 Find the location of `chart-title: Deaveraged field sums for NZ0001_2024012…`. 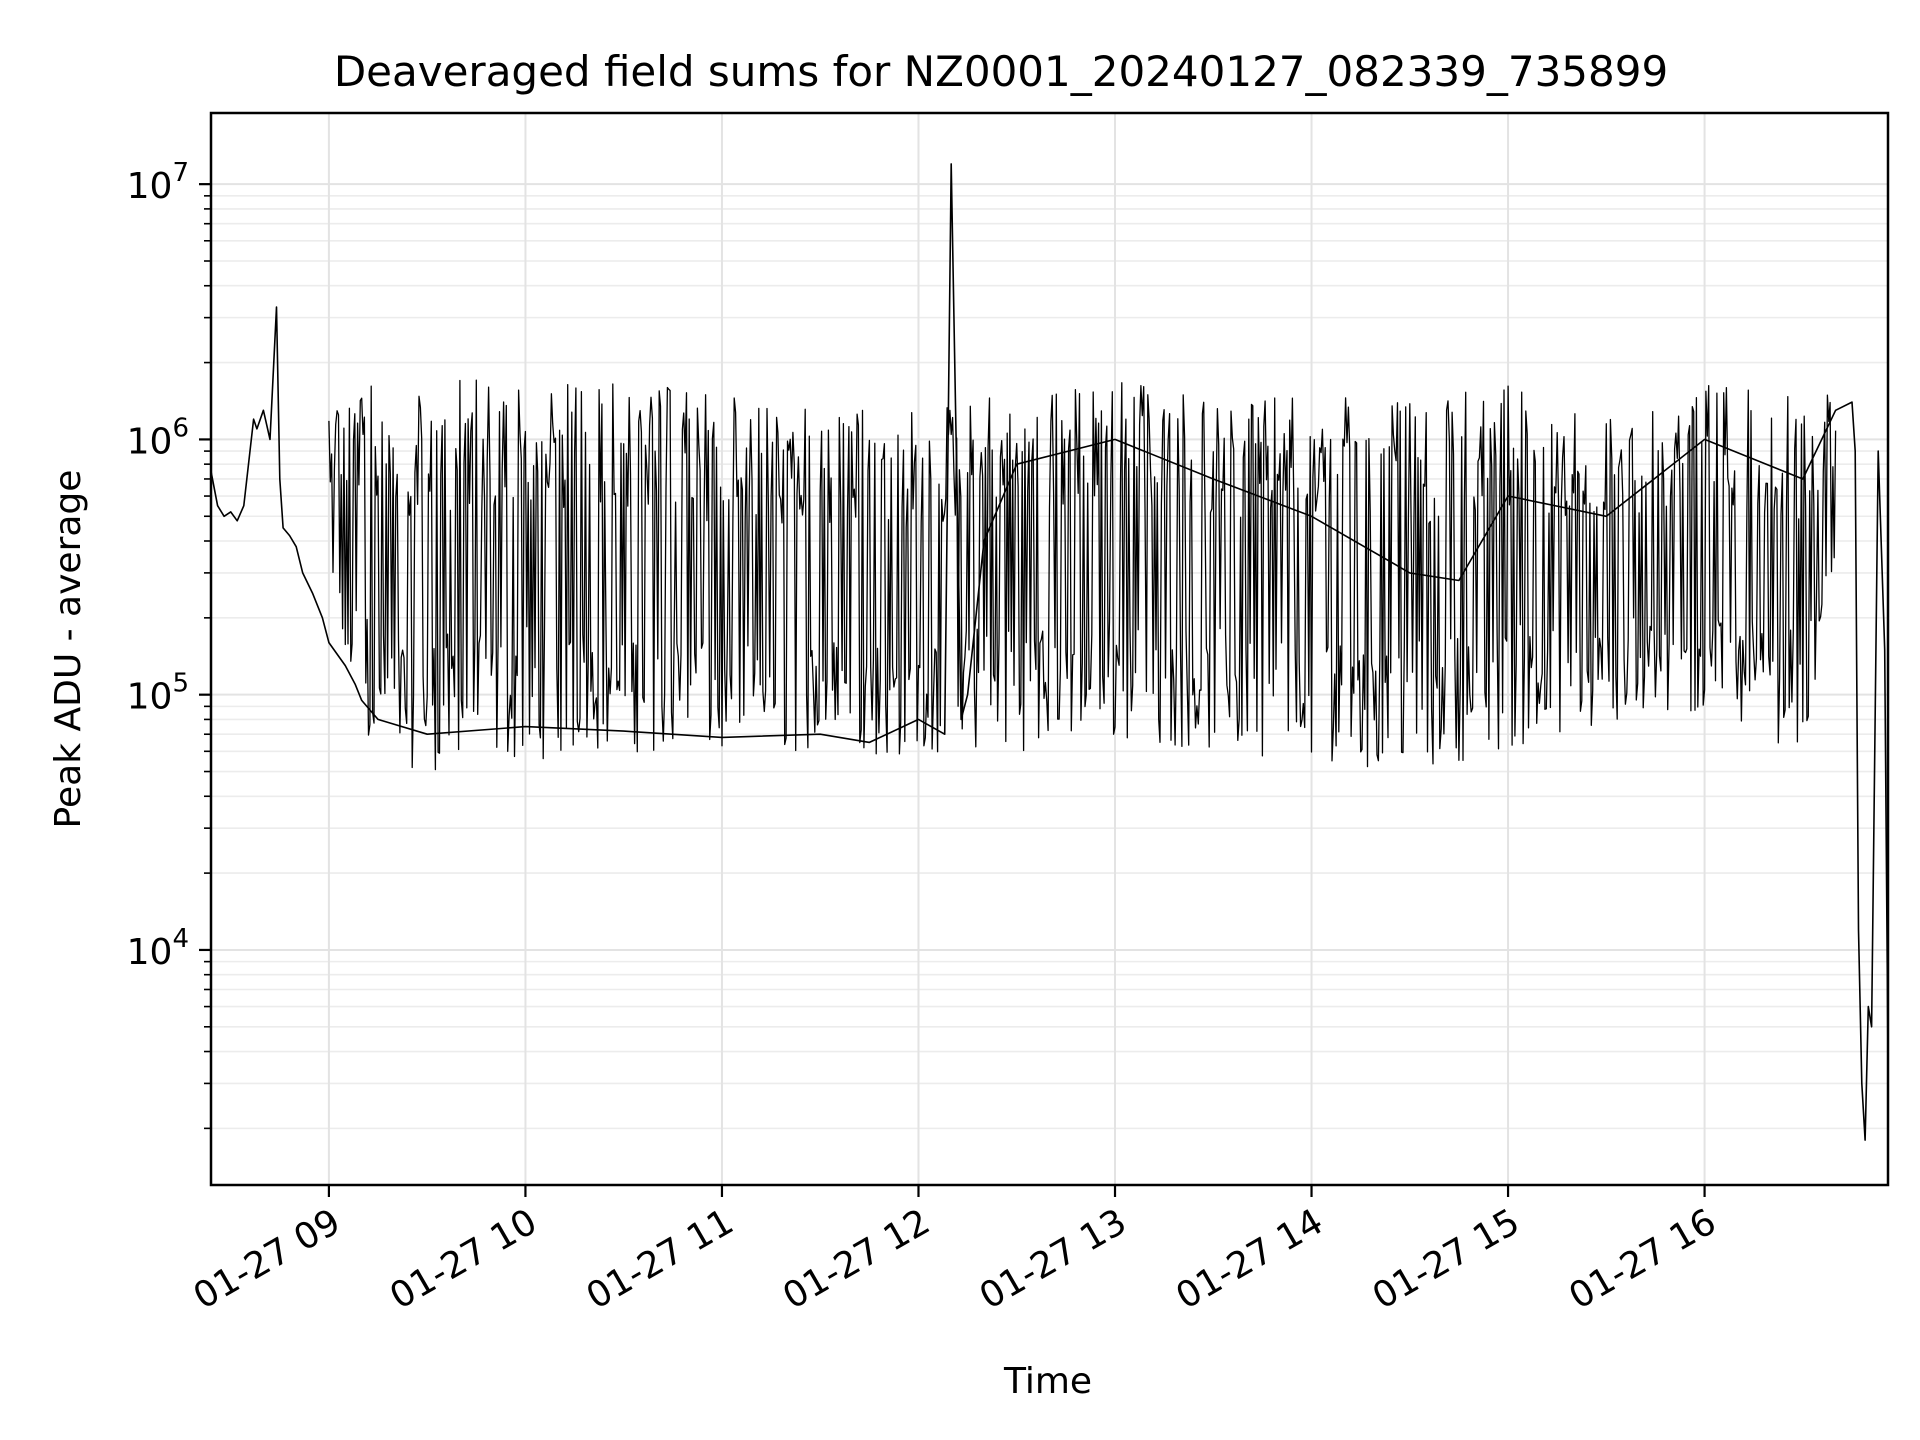

chart-title: Deaveraged field sums for NZ0001_2024012… is located at coordinates (1001, 71).